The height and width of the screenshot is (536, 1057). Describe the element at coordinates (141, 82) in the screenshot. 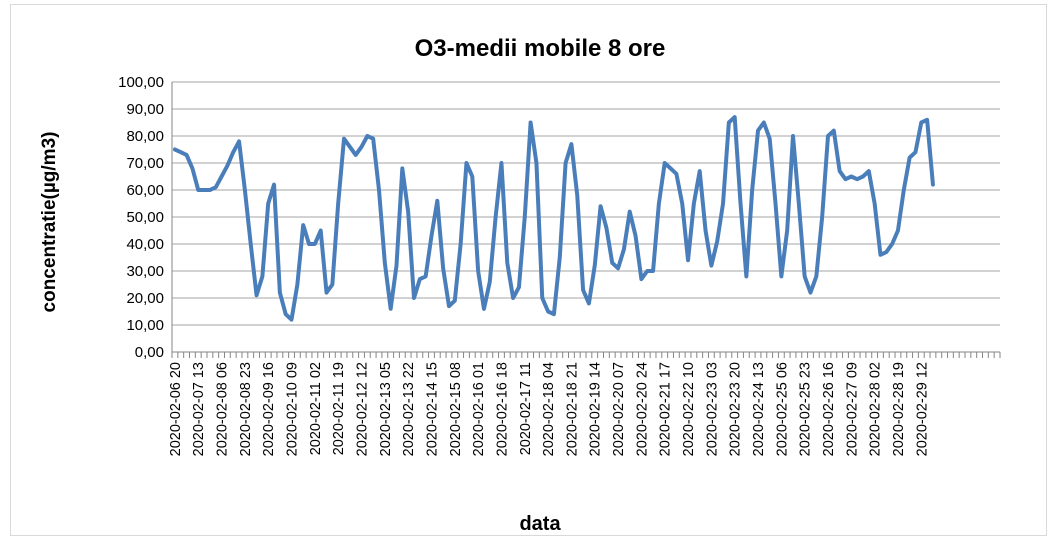

I see `y-tick-label: 100,00` at that location.